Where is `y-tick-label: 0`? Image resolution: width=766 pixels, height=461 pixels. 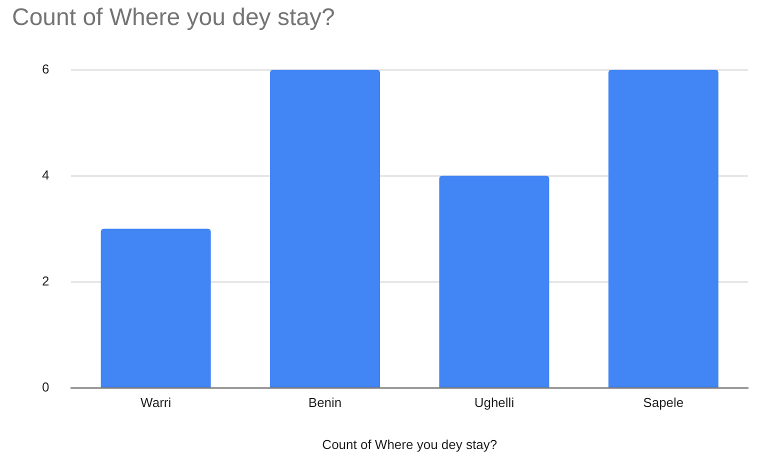 y-tick-label: 0 is located at coordinates (46, 386).